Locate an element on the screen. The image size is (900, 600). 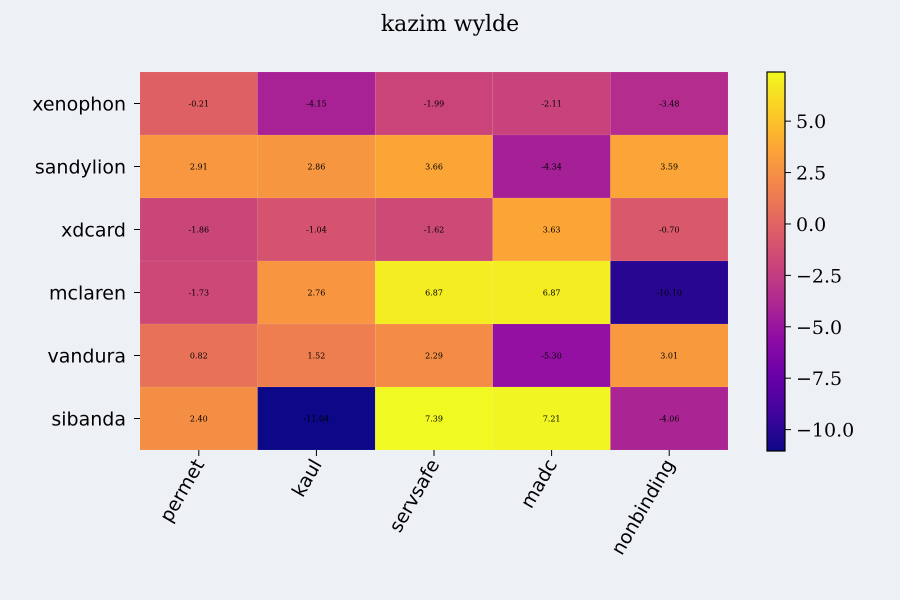
cell-value-label: 1.52 is located at coordinates (316, 356).